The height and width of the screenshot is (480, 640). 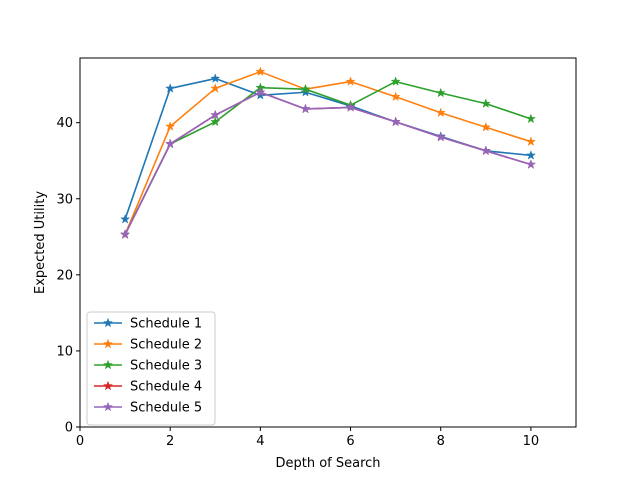 What do you see at coordinates (260, 441) in the screenshot?
I see `x-tick-label: 4` at bounding box center [260, 441].